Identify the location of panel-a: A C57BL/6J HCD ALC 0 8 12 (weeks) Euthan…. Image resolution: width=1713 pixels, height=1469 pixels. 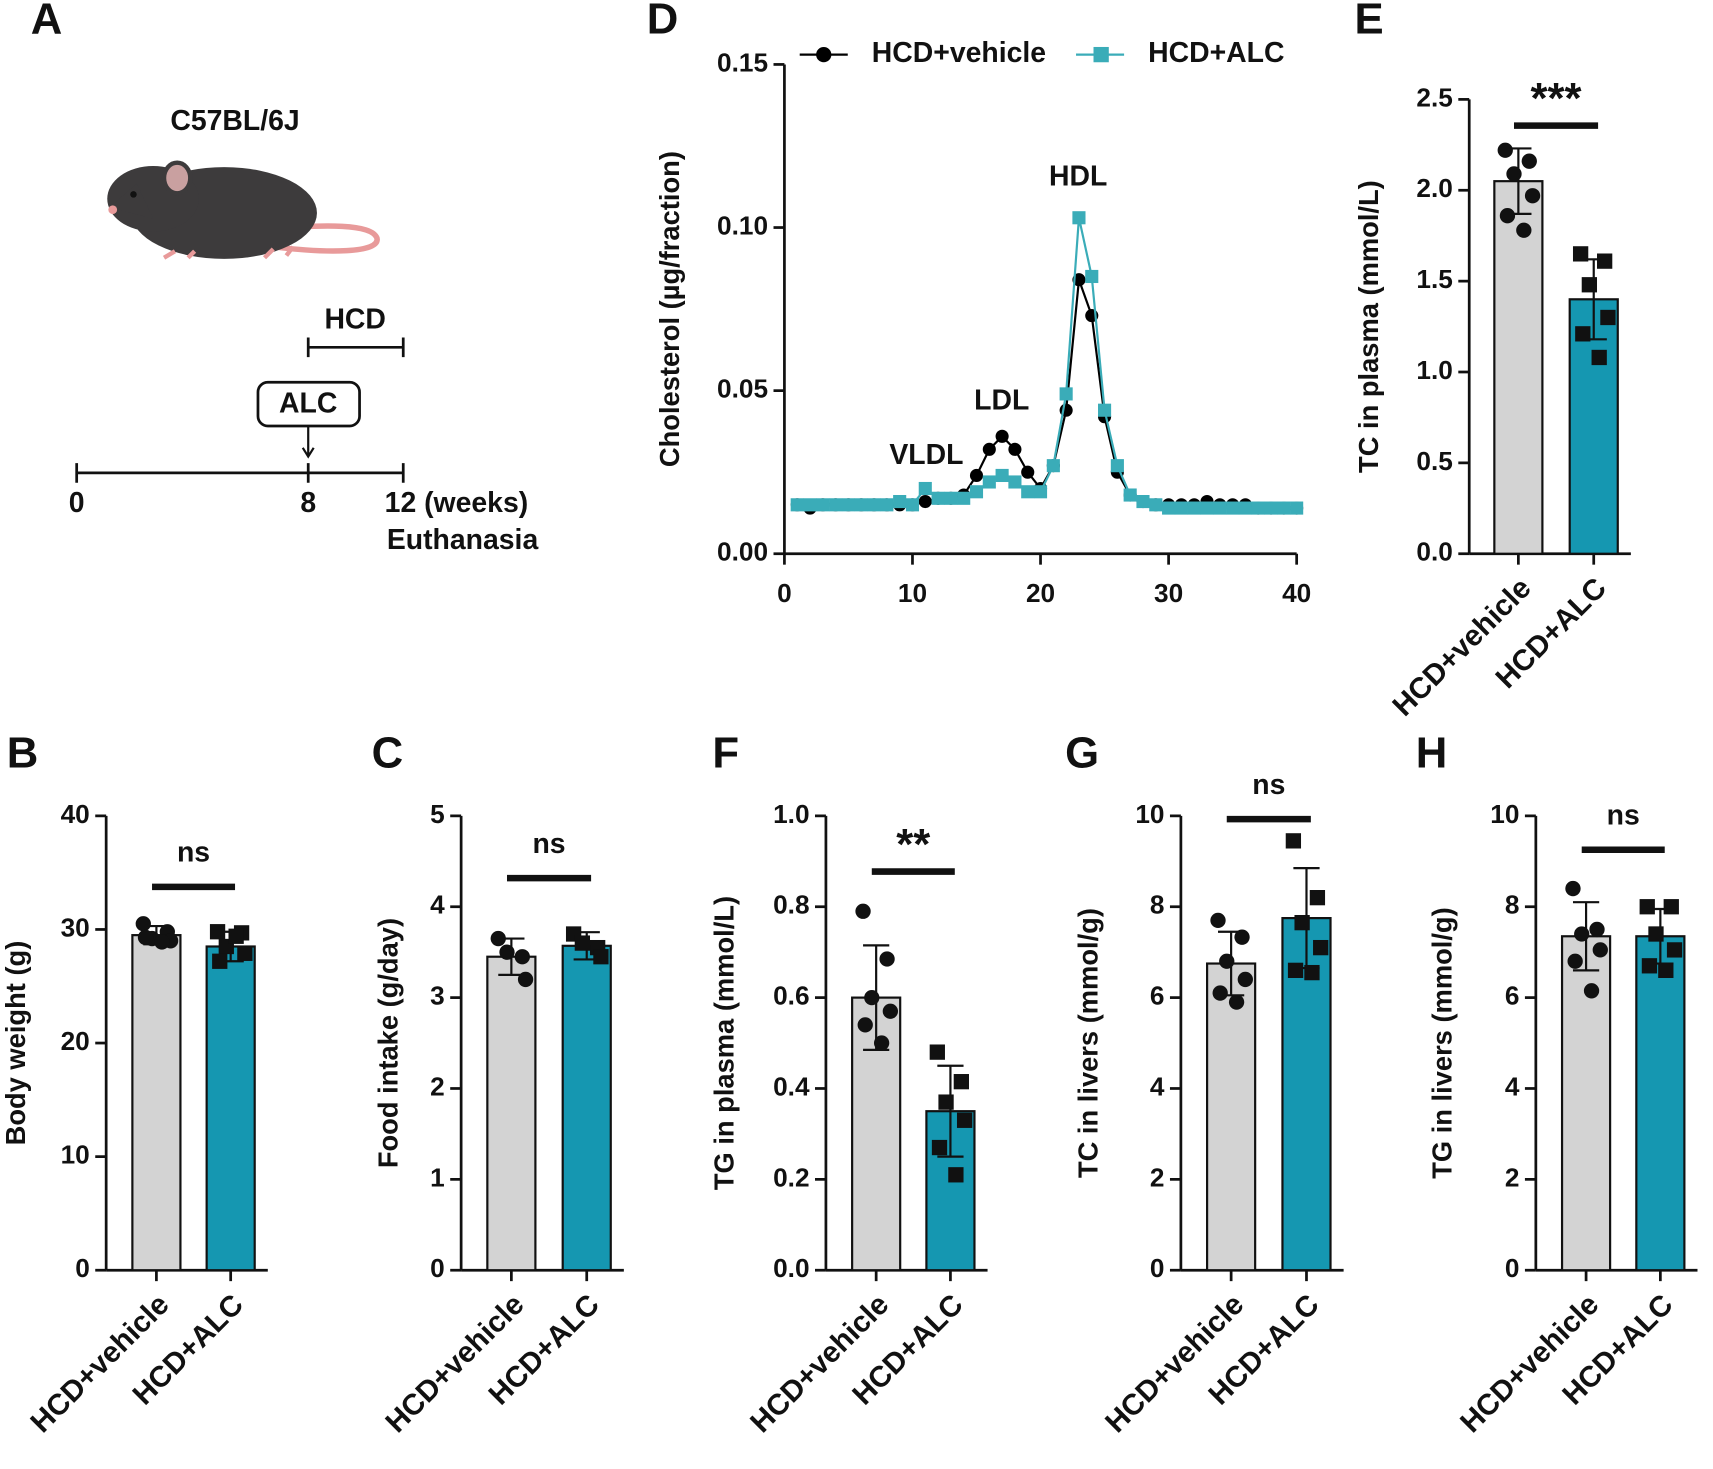
(285, 278).